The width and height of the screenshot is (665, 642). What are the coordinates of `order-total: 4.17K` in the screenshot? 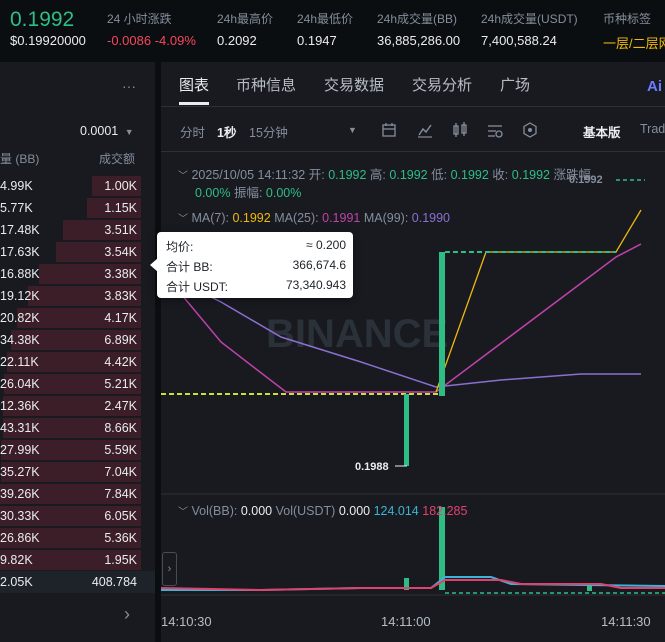 It's located at (120, 318).